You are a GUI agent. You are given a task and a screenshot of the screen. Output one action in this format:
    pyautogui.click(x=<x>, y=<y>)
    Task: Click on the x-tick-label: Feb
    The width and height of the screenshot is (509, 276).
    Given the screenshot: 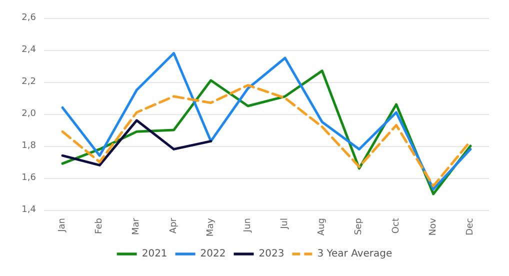 What is the action you would take?
    pyautogui.click(x=99, y=226)
    